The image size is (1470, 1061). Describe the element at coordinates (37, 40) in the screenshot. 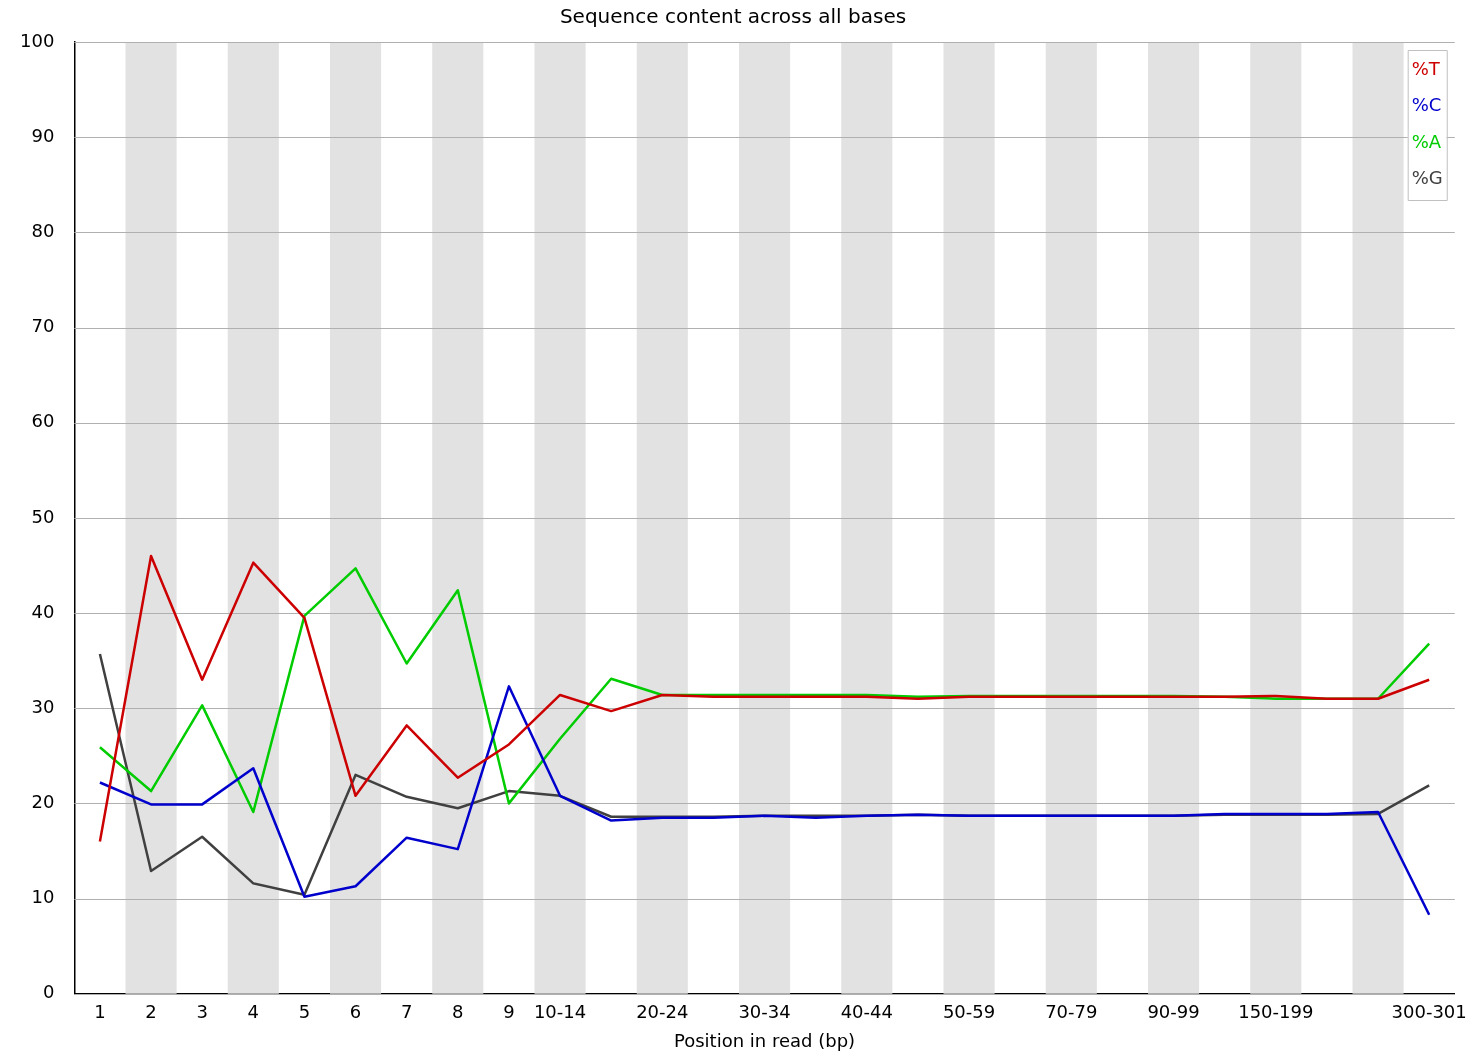

I see `y-tick-label: 100` at that location.